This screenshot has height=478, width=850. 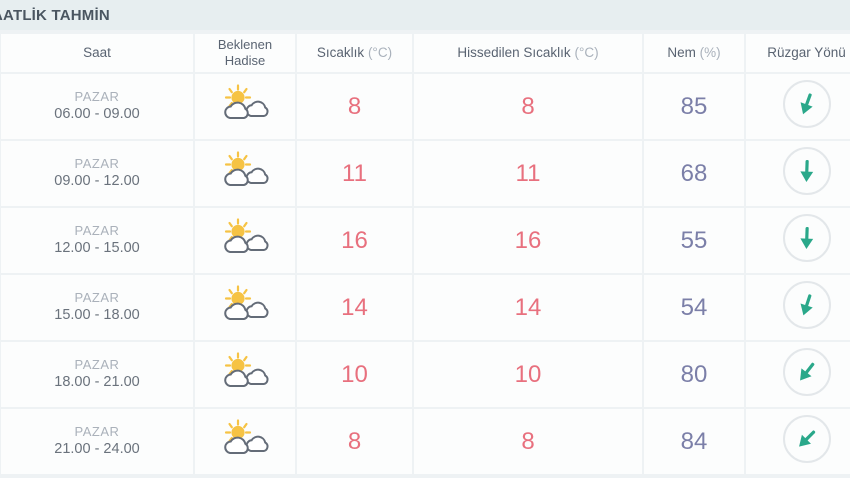 I want to click on humidity-value: 85, so click(x=694, y=106).